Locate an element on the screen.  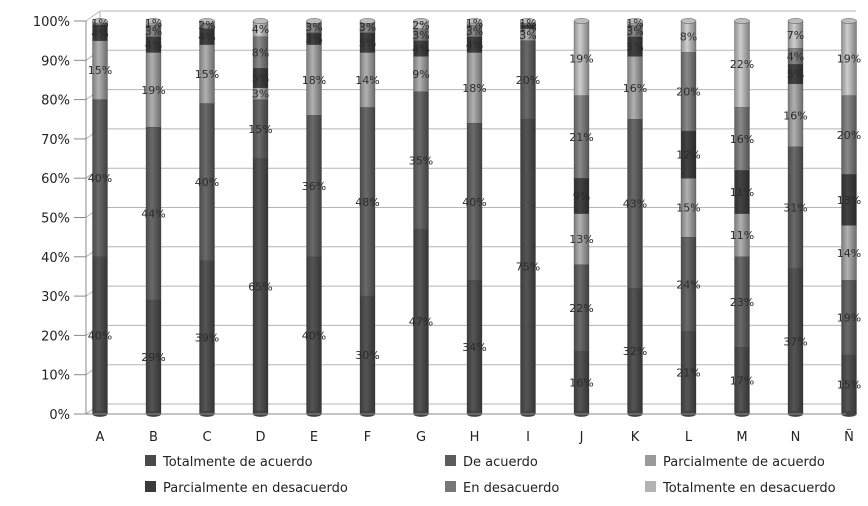
data-label: 37% is located at coordinates (795, 341).